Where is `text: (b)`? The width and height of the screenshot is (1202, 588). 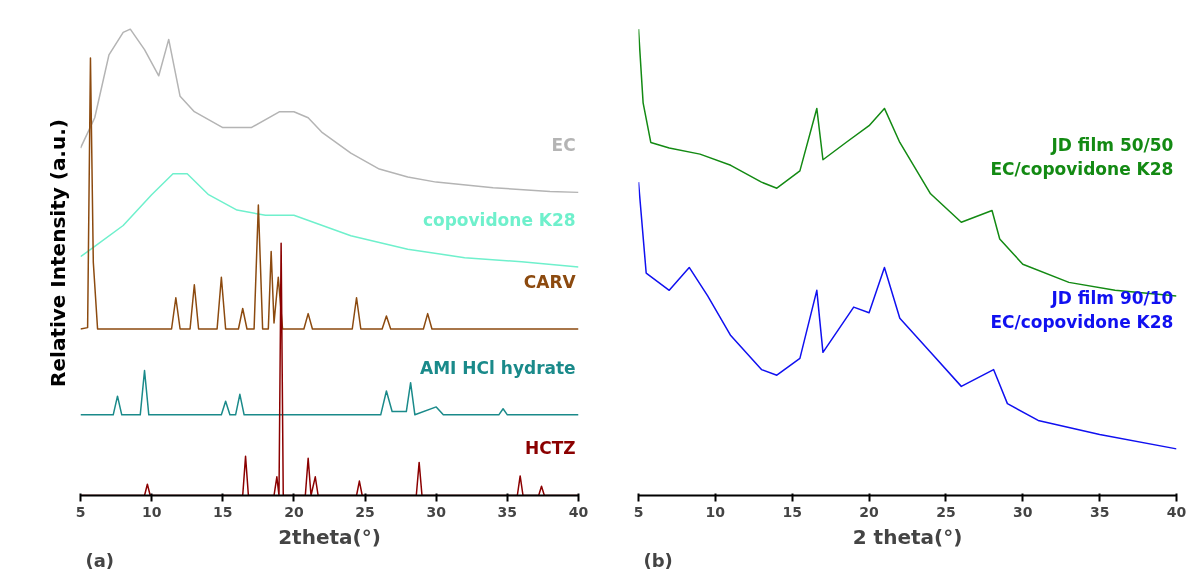
text: (b) is located at coordinates (658, 560).